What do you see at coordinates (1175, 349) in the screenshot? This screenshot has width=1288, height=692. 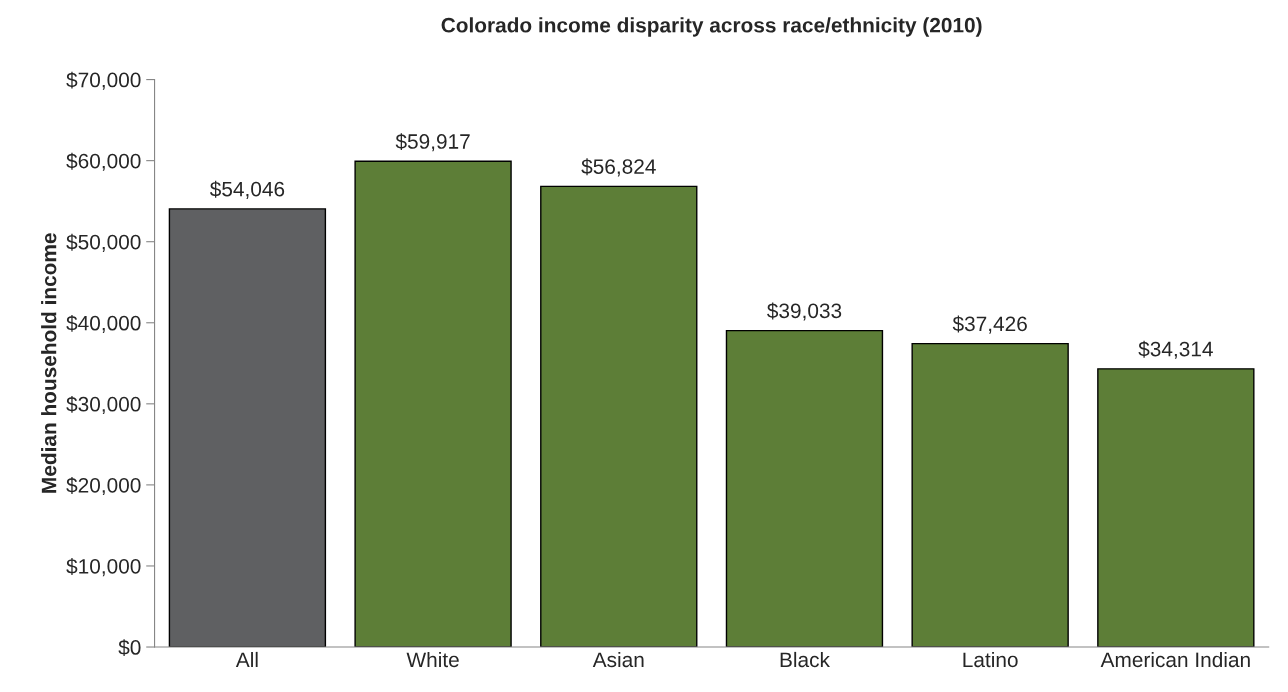 I see `data-label: $34,314` at bounding box center [1175, 349].